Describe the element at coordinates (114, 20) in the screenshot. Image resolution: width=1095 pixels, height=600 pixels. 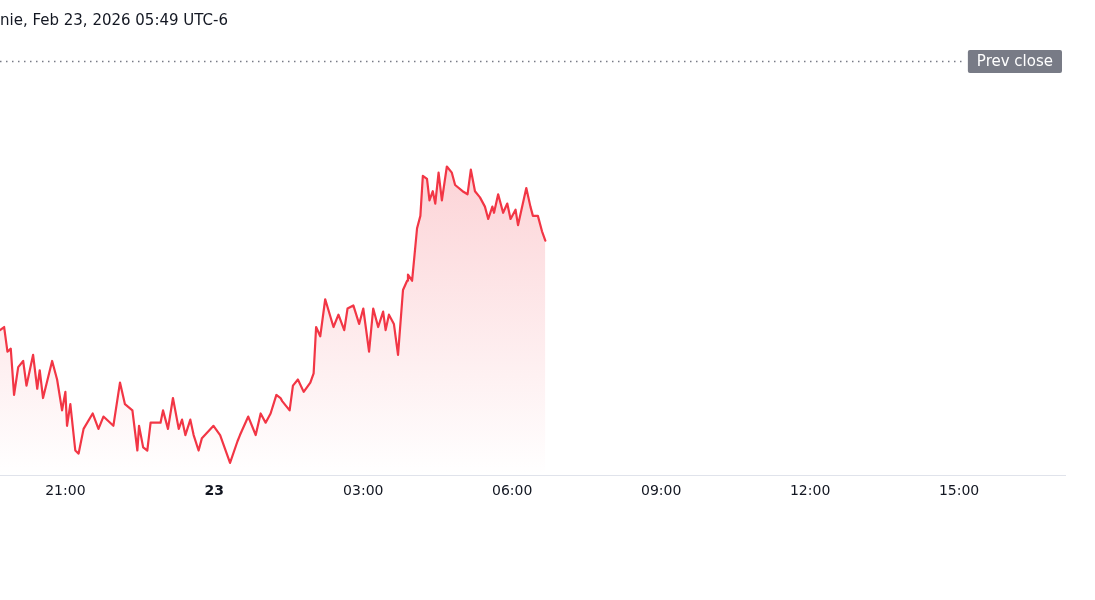
I see `chart-title: nie, Feb 23, 2026 05:49 UTC-6` at that location.